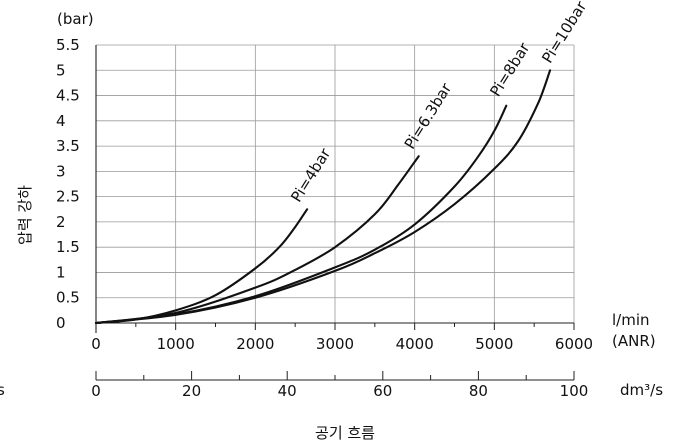 This screenshot has width=685, height=445. What do you see at coordinates (191, 391) in the screenshot?
I see `x2-tick-label: 20` at bounding box center [191, 391].